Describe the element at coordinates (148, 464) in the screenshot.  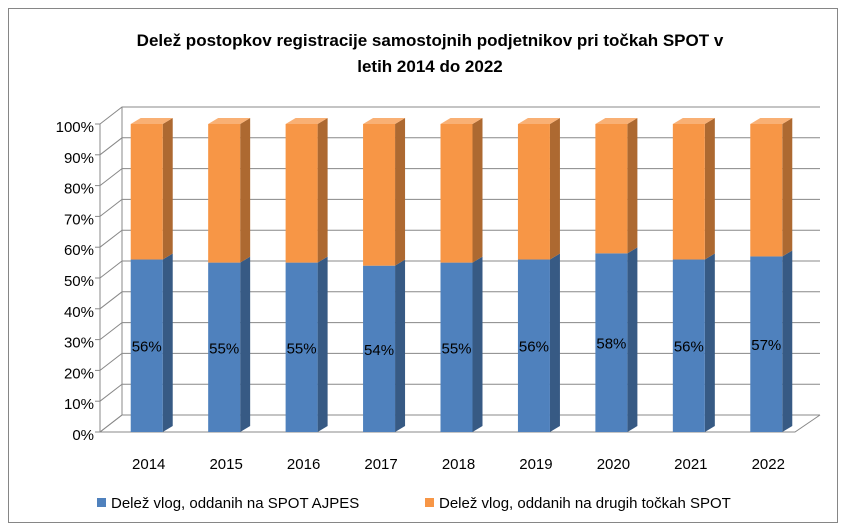
I see `x-tick-label: 2014` at that location.